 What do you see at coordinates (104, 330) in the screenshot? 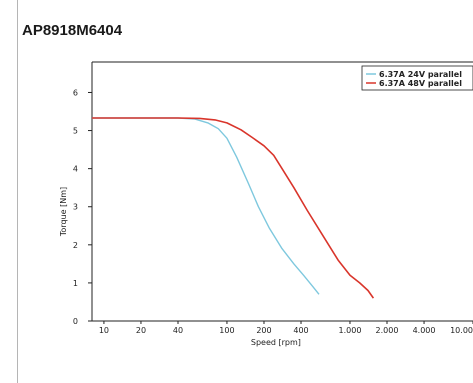
I see `x-tick-label: 10` at bounding box center [104, 330].